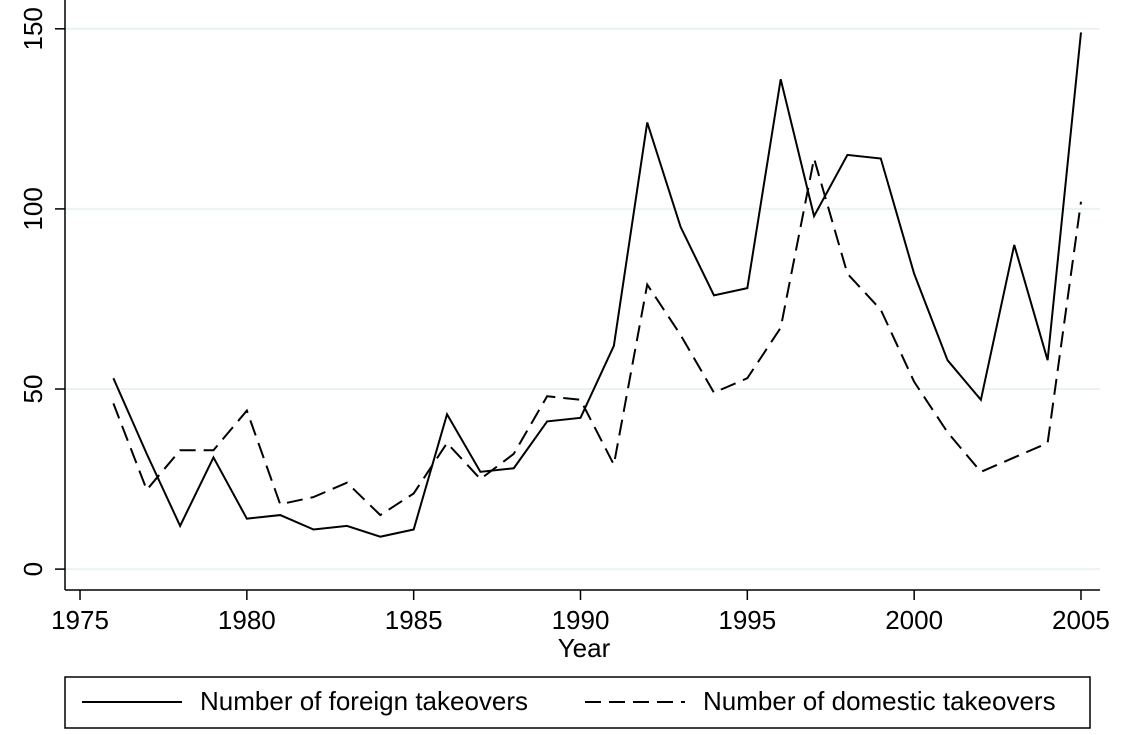 This screenshot has width=1122, height=735. I want to click on legend-label: Number of domestic takeovers, so click(879, 701).